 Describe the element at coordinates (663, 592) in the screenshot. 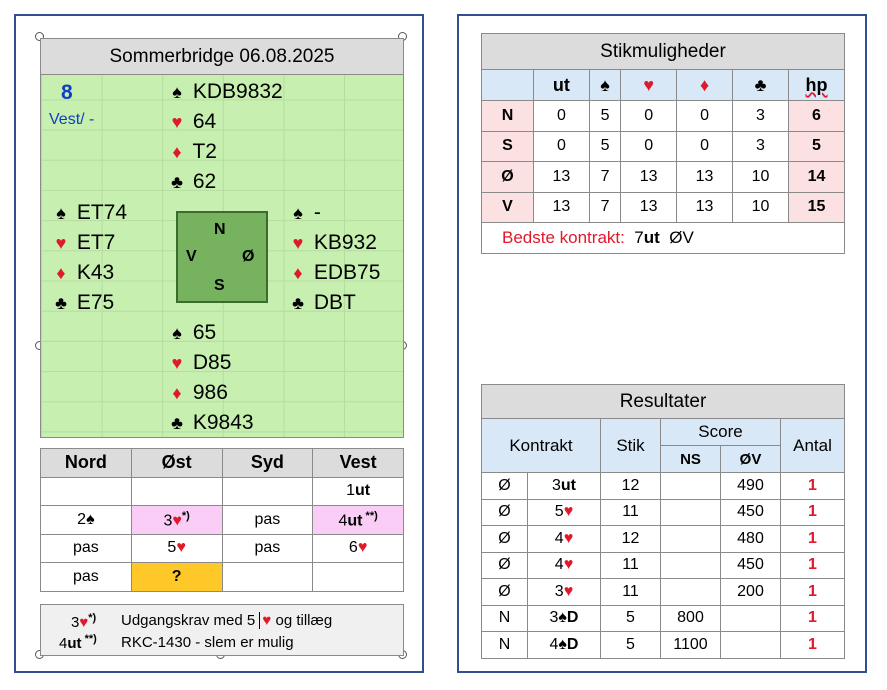

I see `result-row: Ø 3♥ 11 200 1` at that location.